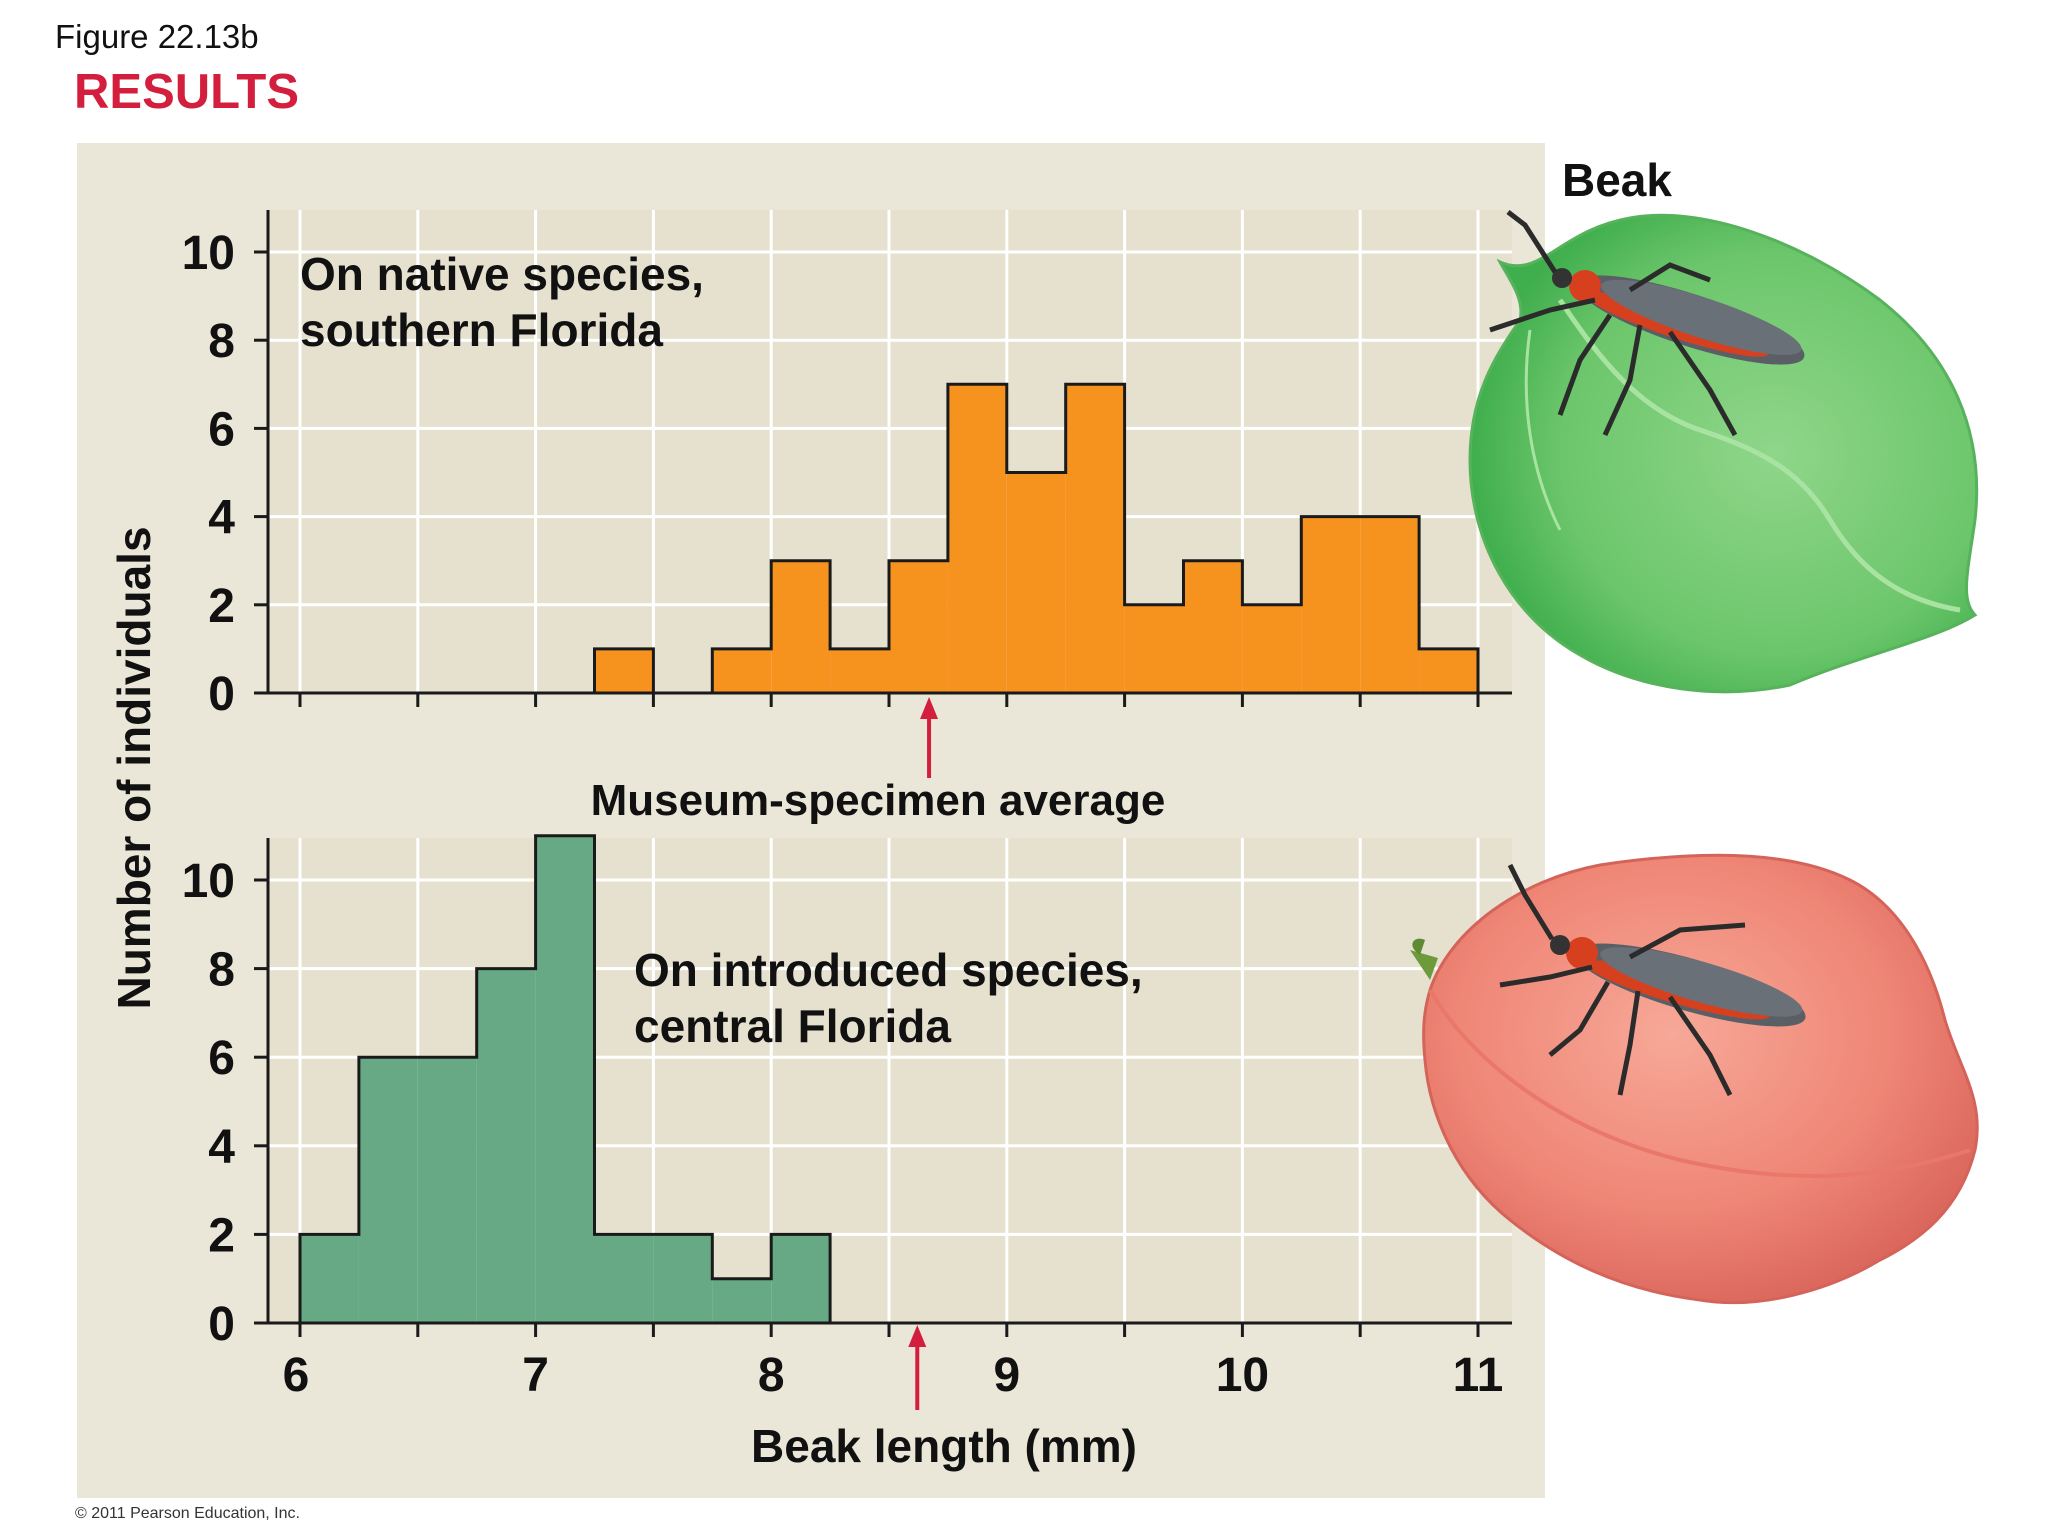 Image resolution: width=2048 pixels, height=1536 pixels. I want to click on chart-title-line: On native species,, so click(502, 274).